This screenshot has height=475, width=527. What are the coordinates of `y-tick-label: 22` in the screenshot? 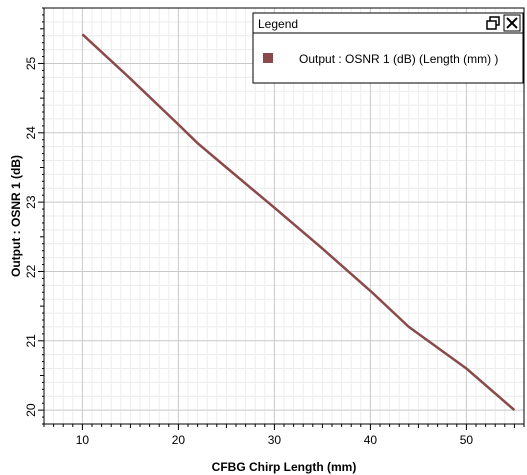 It's located at (31, 271).